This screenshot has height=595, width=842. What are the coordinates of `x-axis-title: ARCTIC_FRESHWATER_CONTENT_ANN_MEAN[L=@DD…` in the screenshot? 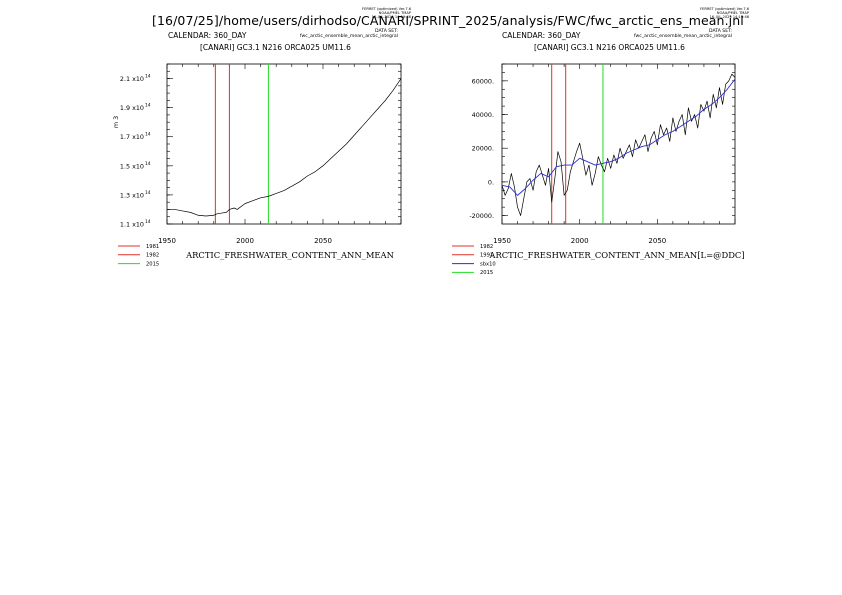 It's located at (616, 255).